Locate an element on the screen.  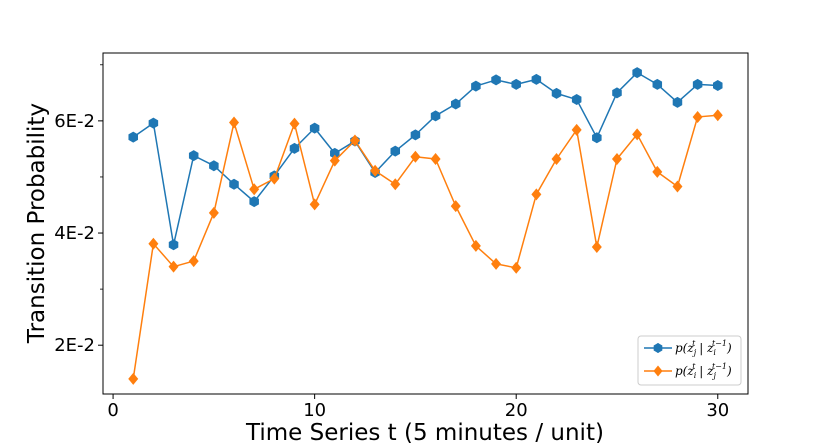
legend-label-sup2-1: t−1 is located at coordinates (719, 343).